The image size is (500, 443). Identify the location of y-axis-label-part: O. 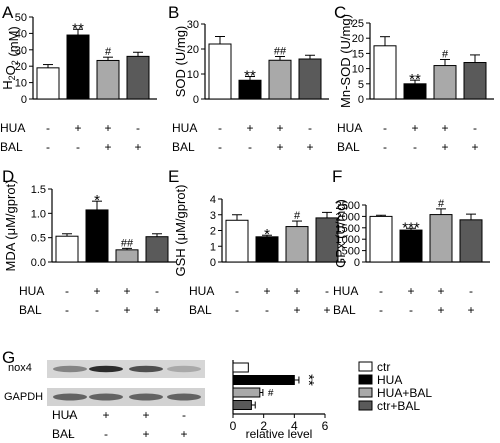
(10, 70).